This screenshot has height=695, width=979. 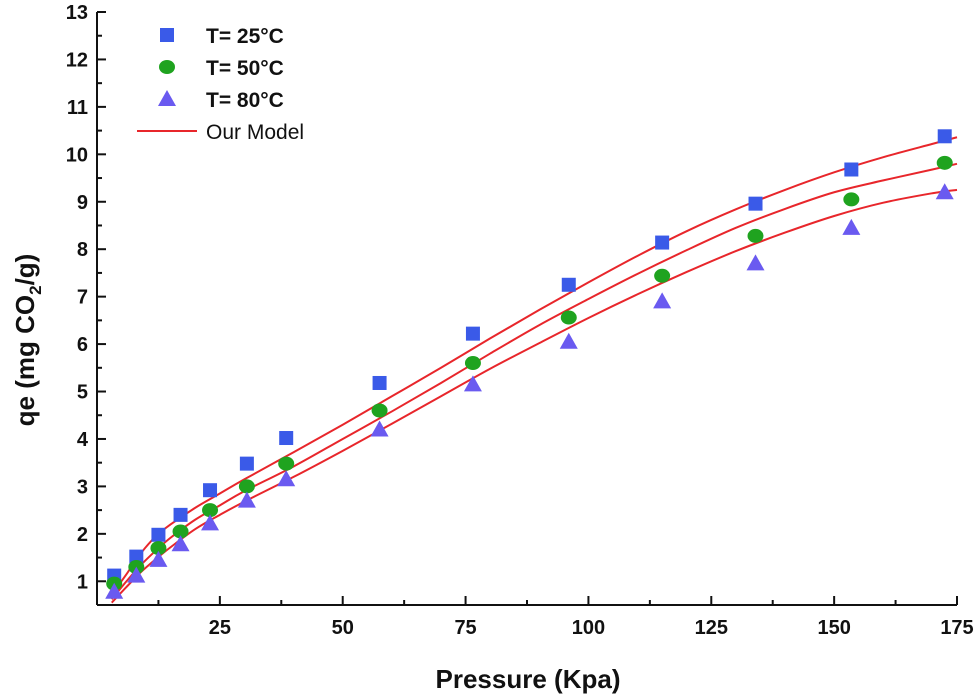 I want to click on y-tick-label: 8, so click(x=82, y=250).